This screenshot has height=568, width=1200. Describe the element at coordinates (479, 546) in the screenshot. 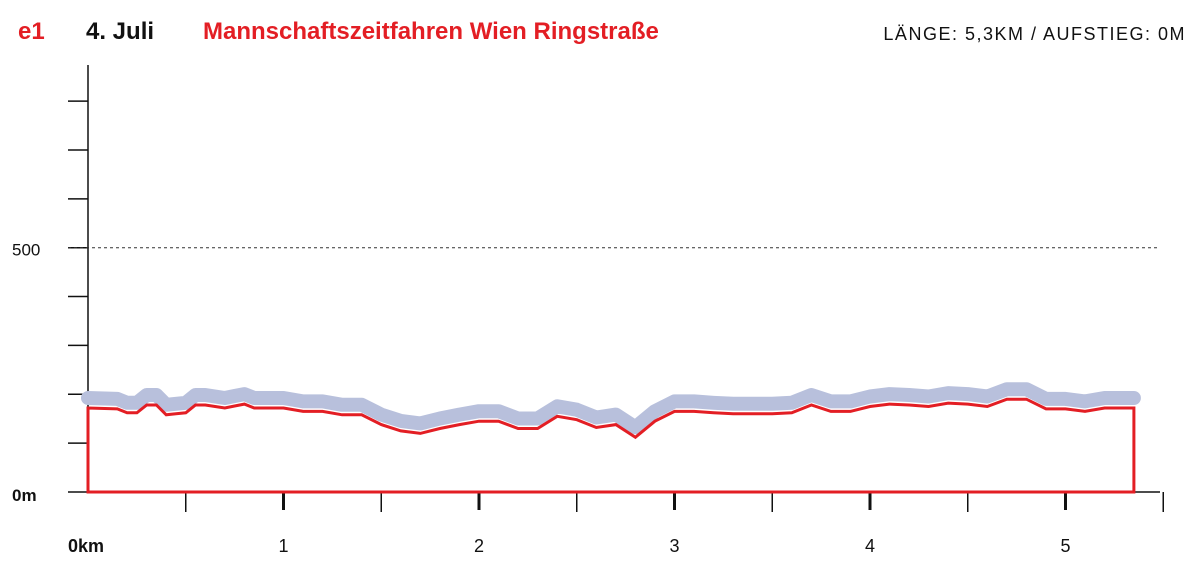

I see `x-tick-label: 2` at that location.